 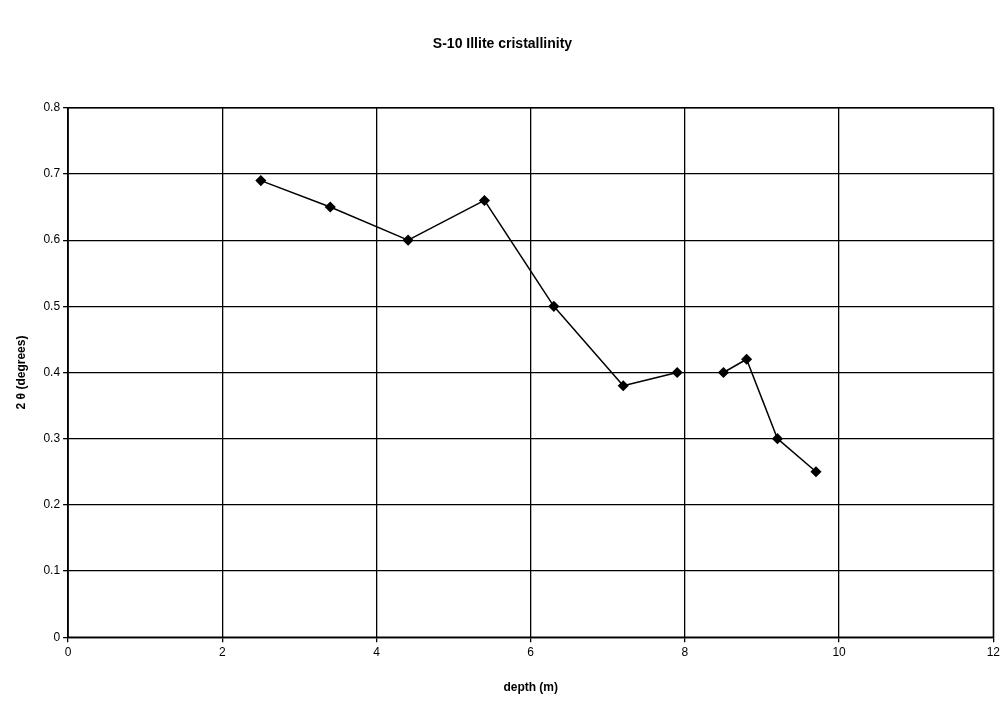 I want to click on y-tick-label: 0.7, so click(x=52, y=173).